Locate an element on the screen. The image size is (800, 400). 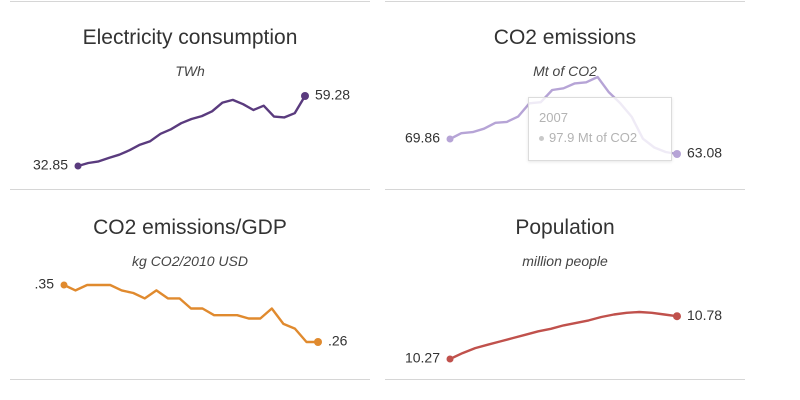
chart-tooltip: 2007 97.9 Mt of CO2 is located at coordinates (600, 129).